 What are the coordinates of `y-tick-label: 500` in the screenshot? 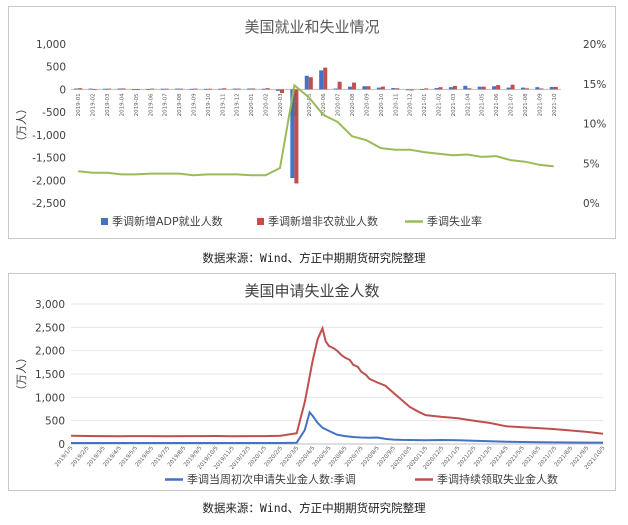 It's located at (56, 68).